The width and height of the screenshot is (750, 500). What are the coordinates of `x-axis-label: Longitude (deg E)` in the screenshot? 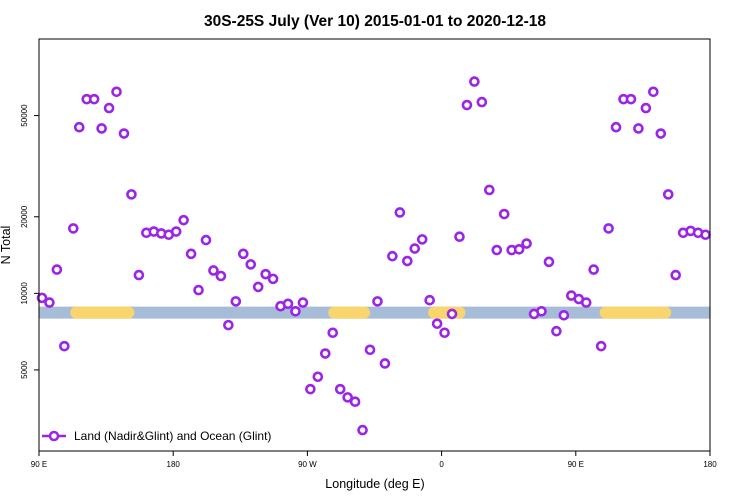 It's located at (374, 484).